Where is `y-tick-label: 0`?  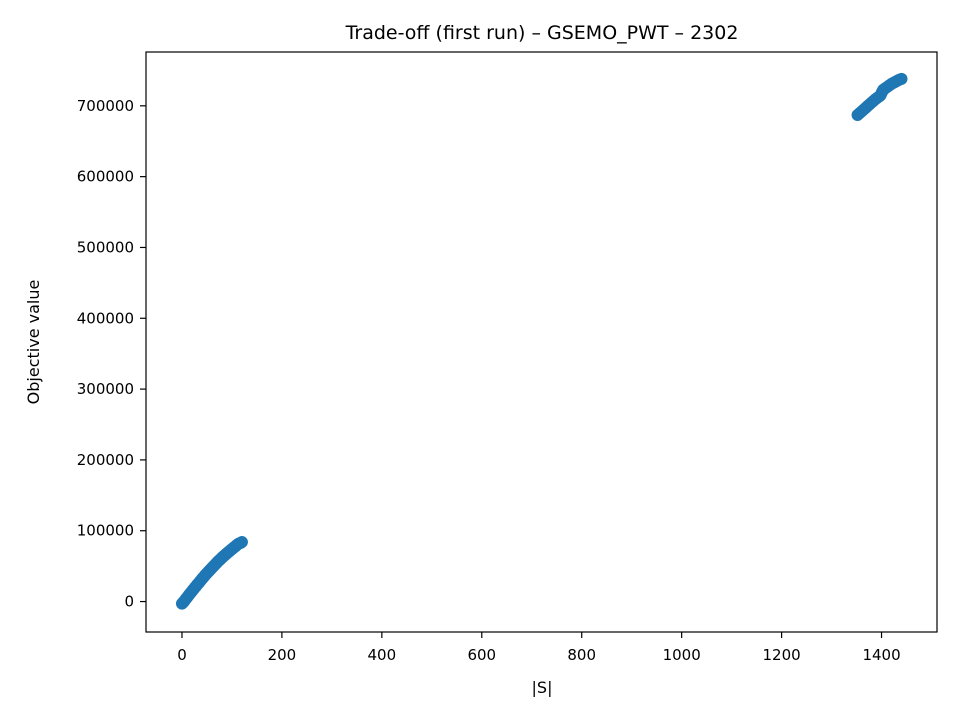
y-tick-label: 0 is located at coordinates (129, 602).